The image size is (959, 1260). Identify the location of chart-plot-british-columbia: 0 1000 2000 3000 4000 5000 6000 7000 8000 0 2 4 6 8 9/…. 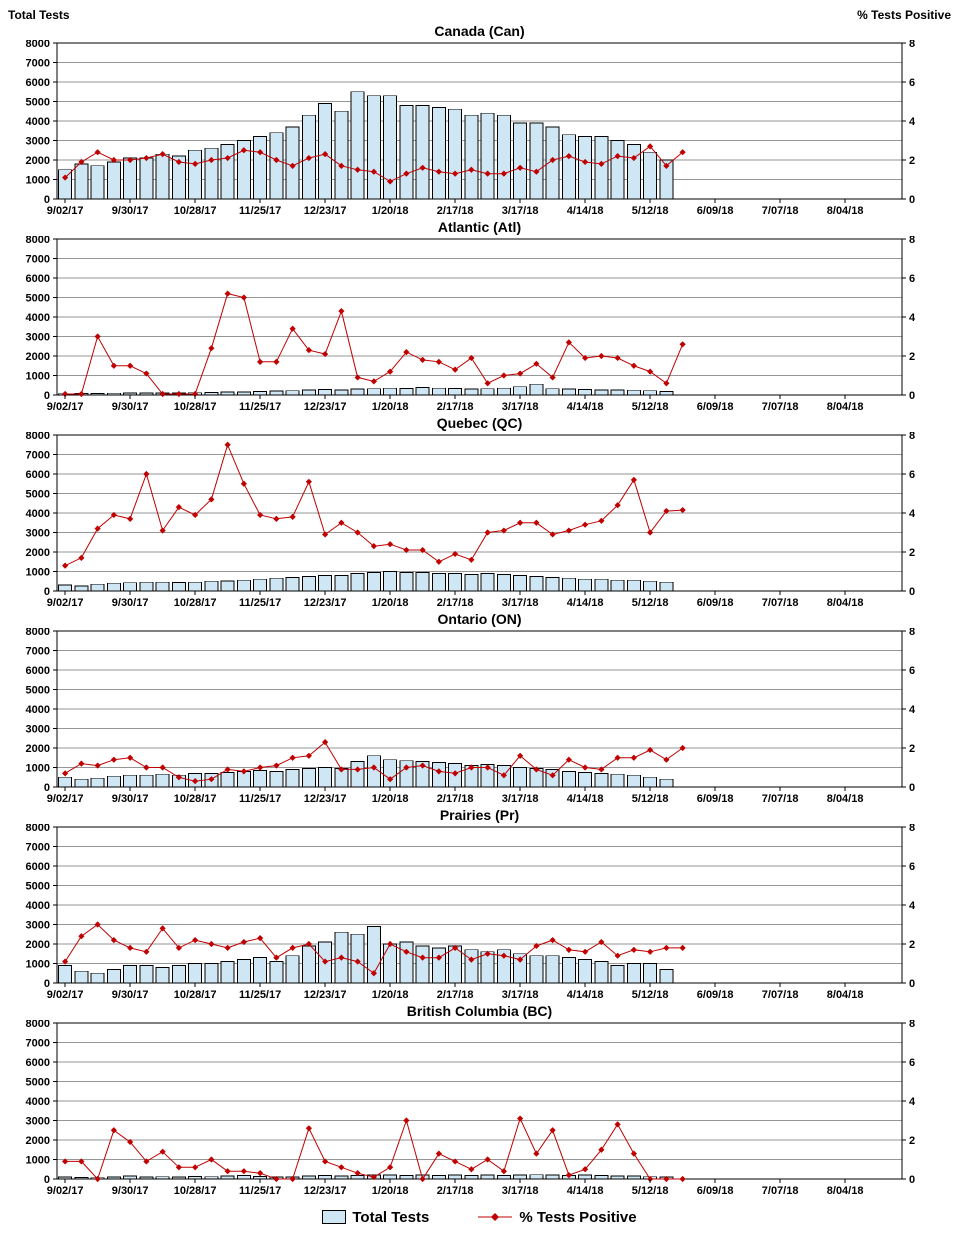
(471, 1108).